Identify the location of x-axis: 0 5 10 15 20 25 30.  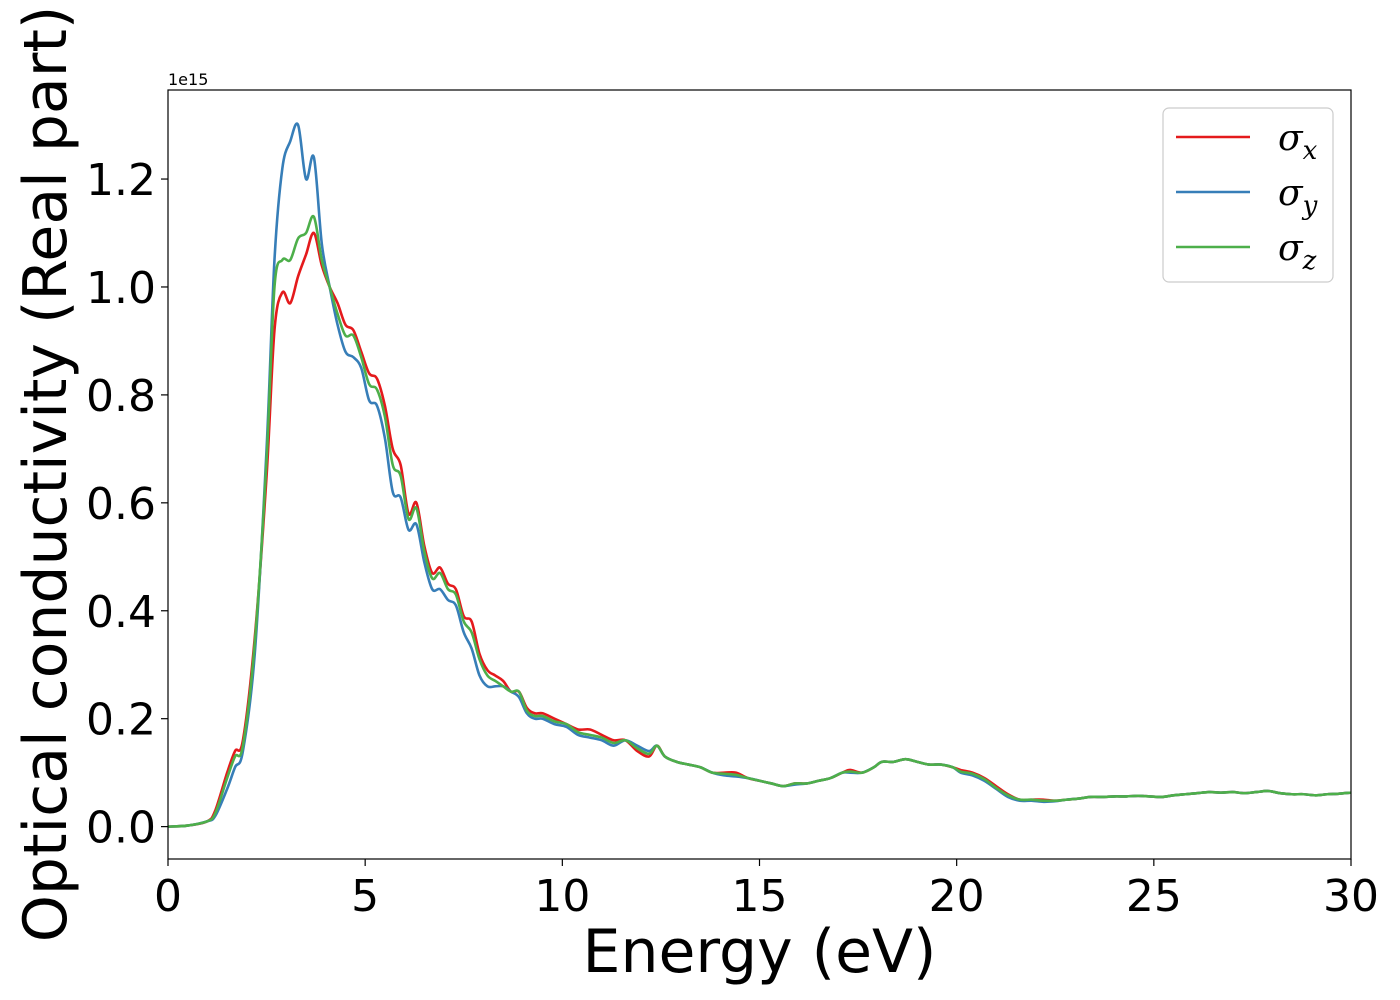
(766, 890).